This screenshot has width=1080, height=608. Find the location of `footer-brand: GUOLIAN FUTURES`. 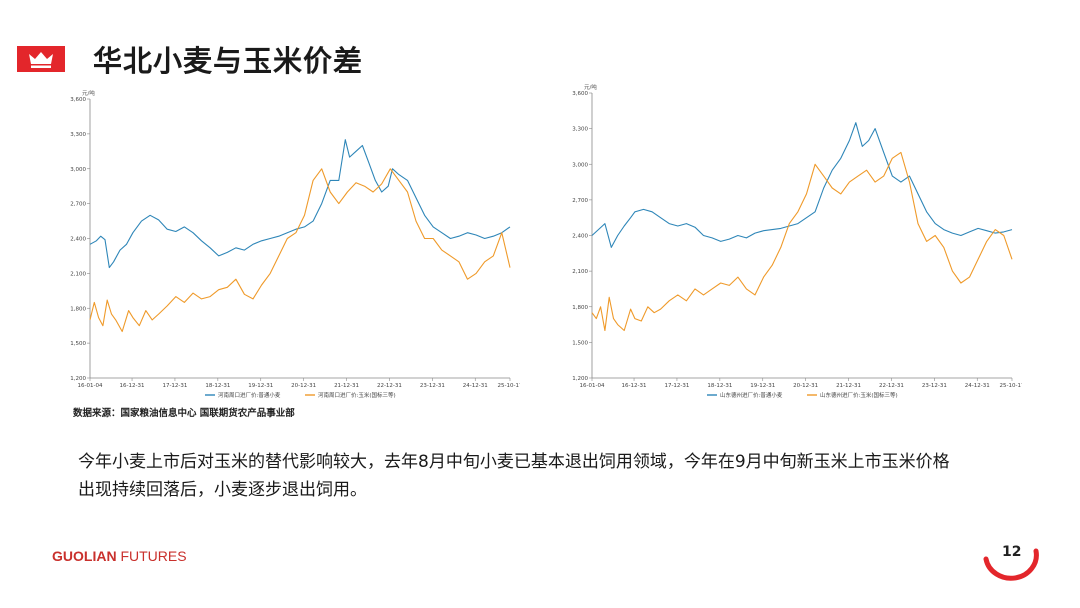

footer-brand: GUOLIAN FUTURES is located at coordinates (119, 556).